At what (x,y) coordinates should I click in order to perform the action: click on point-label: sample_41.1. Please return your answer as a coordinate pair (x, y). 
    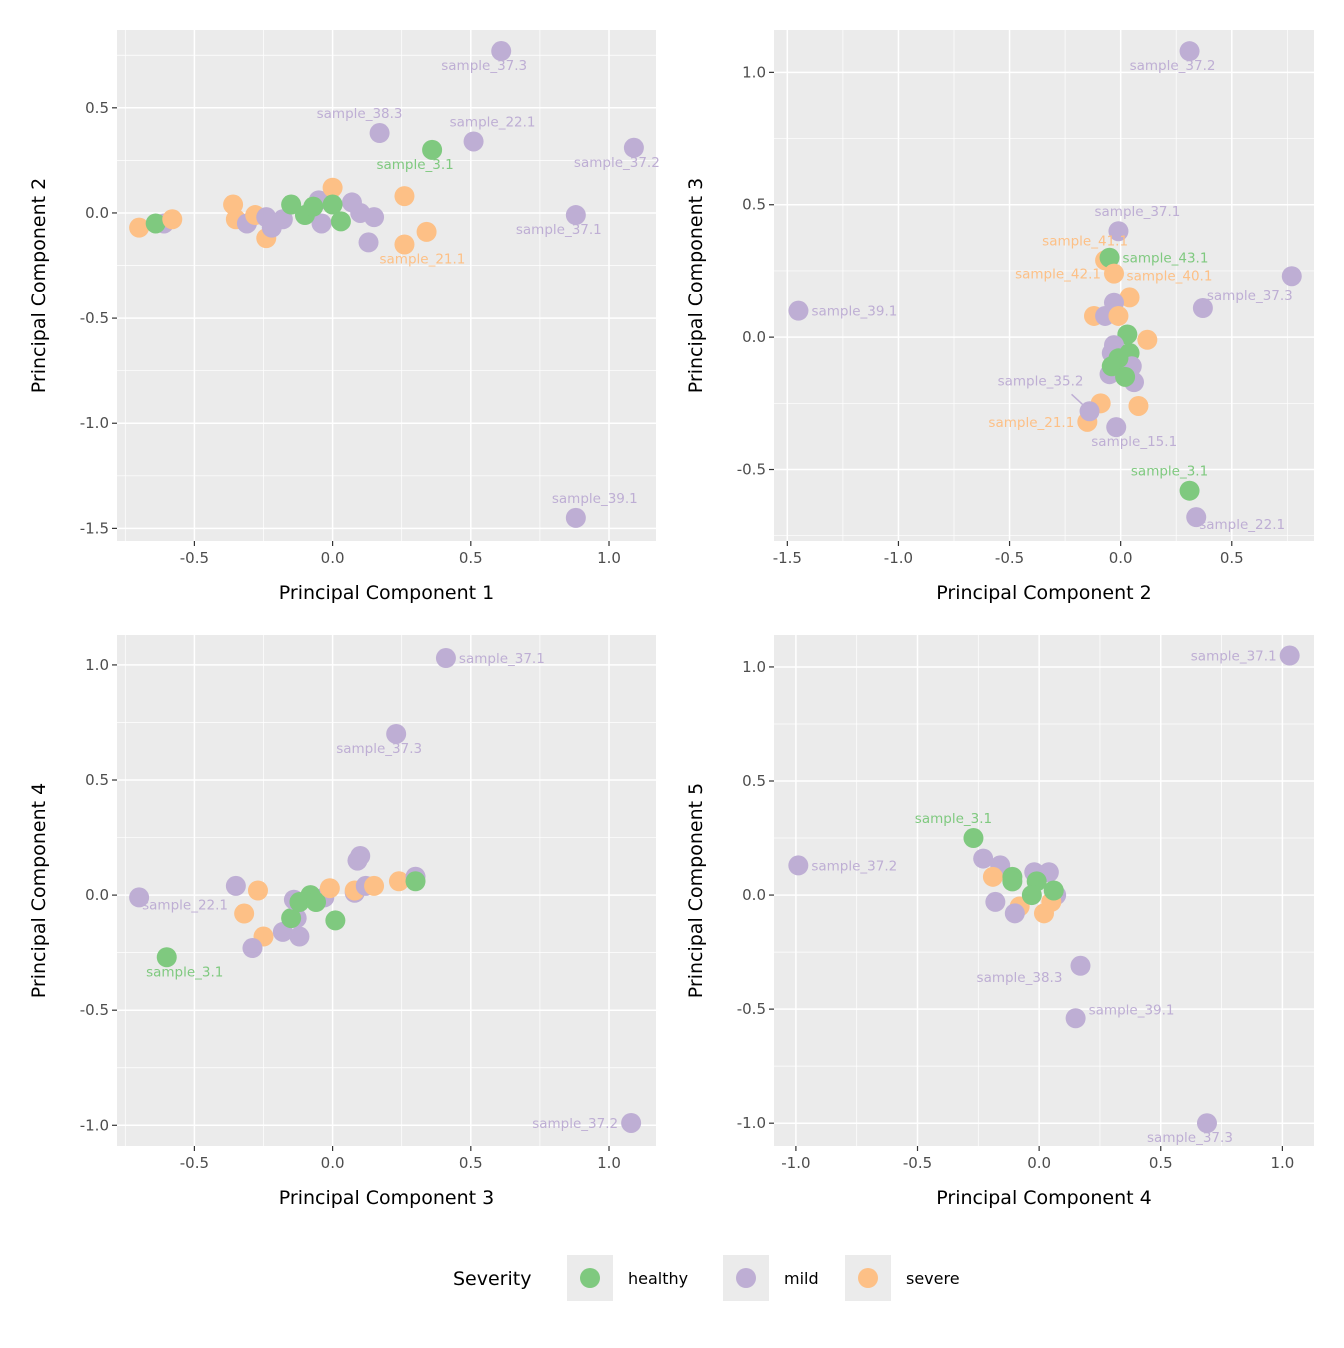
    Looking at the image, I should click on (1085, 241).